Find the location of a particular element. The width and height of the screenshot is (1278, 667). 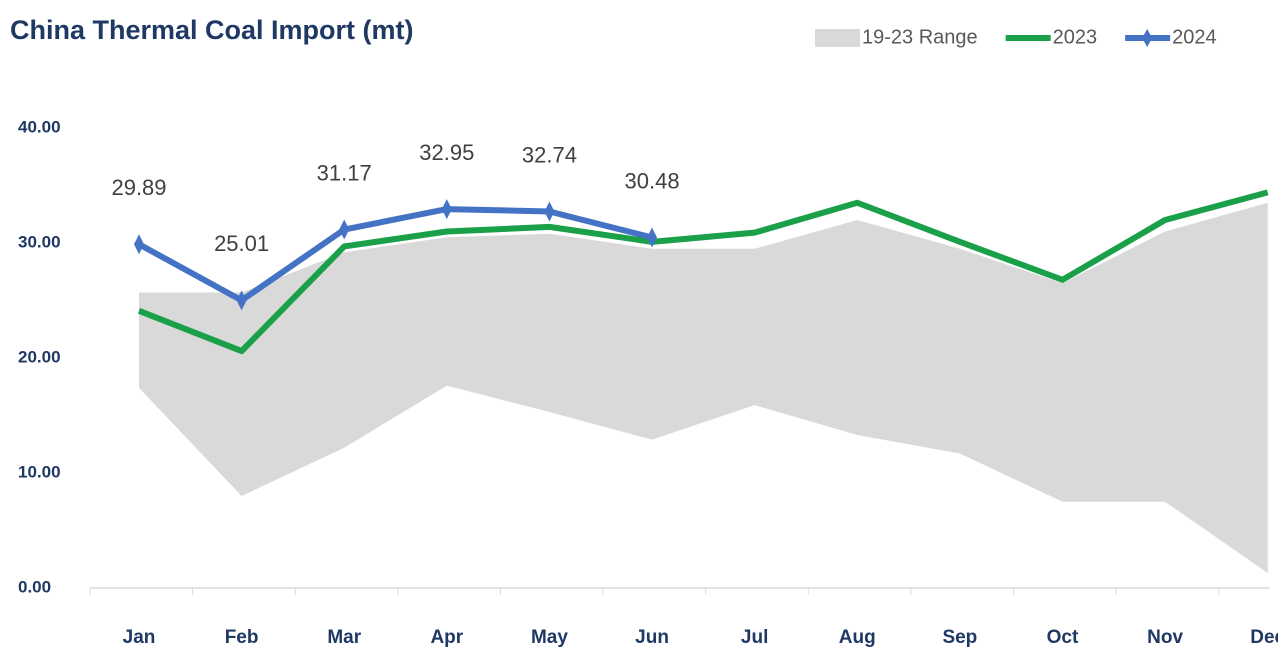

legend-marker is located at coordinates (1147, 38).